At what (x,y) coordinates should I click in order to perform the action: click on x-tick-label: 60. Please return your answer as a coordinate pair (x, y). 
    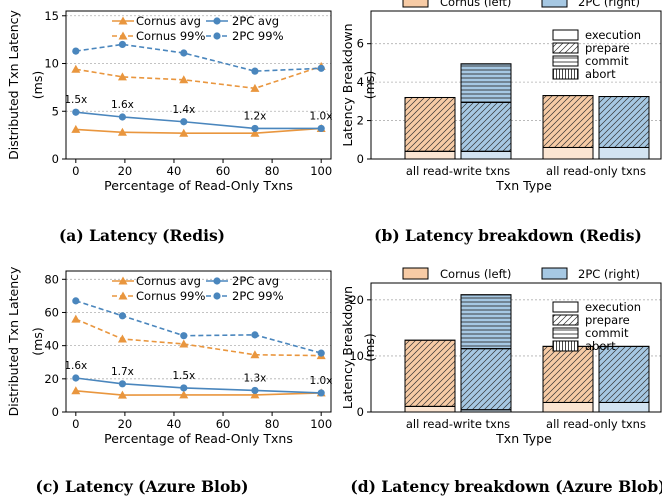
    Looking at the image, I should click on (223, 171).